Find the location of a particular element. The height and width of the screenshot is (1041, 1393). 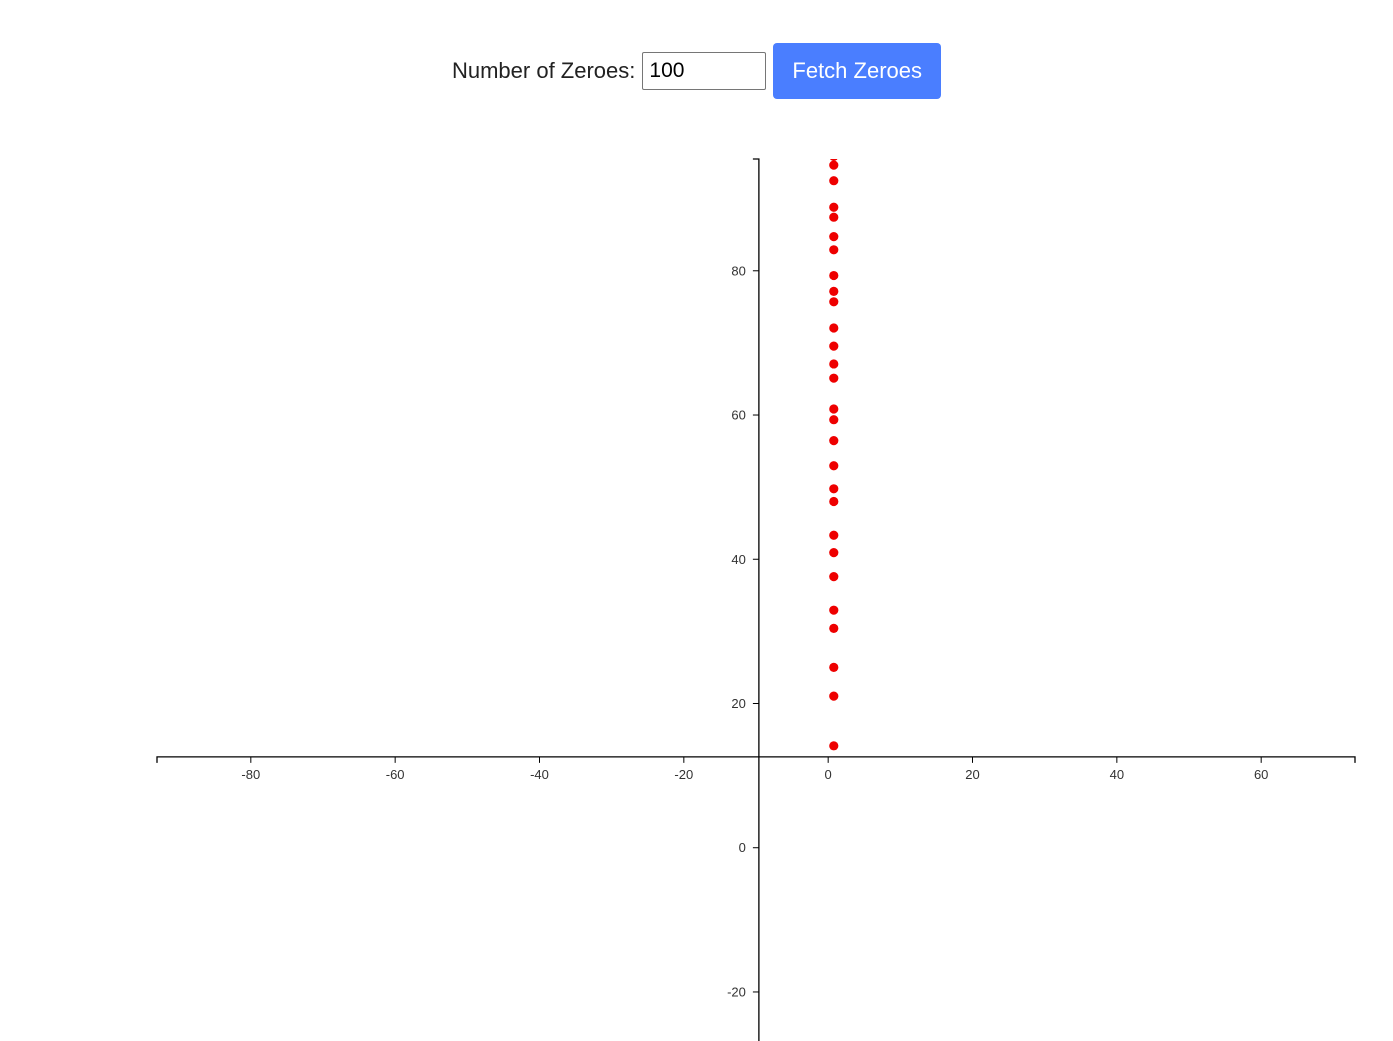

y-tick-label: 20 is located at coordinates (738, 703).